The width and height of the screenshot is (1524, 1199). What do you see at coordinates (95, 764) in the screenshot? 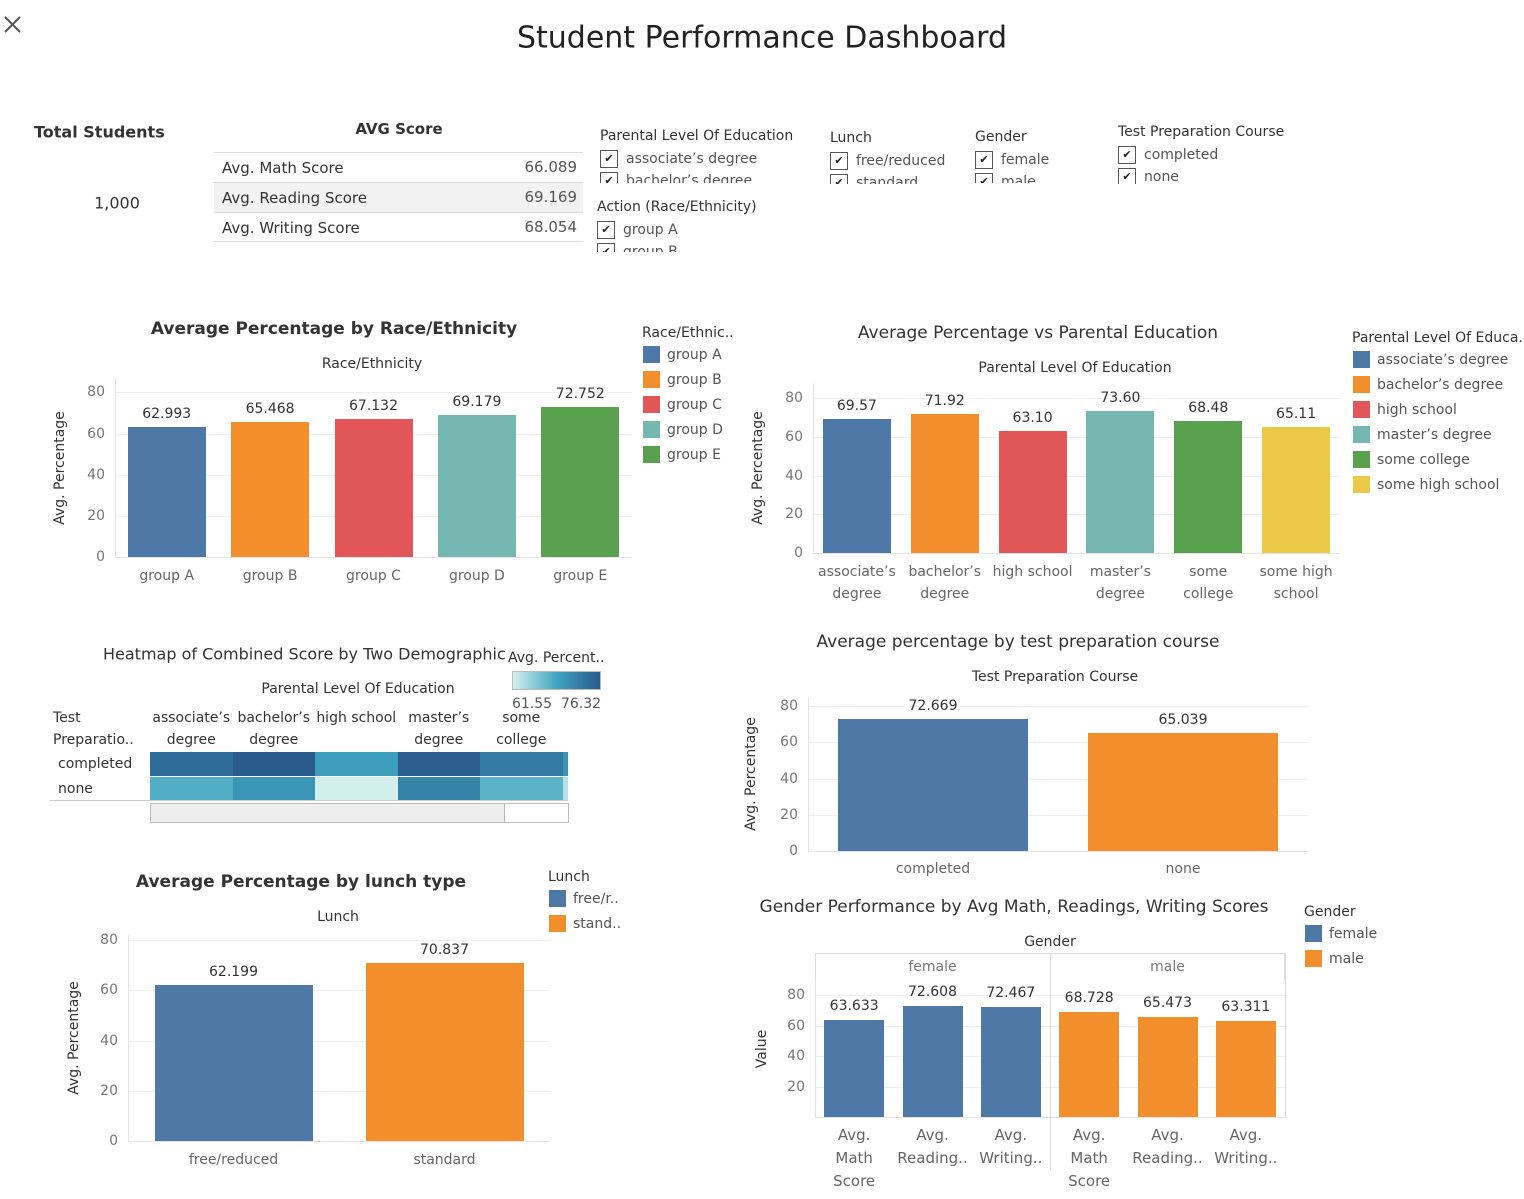
I see `row-label: completed` at bounding box center [95, 764].